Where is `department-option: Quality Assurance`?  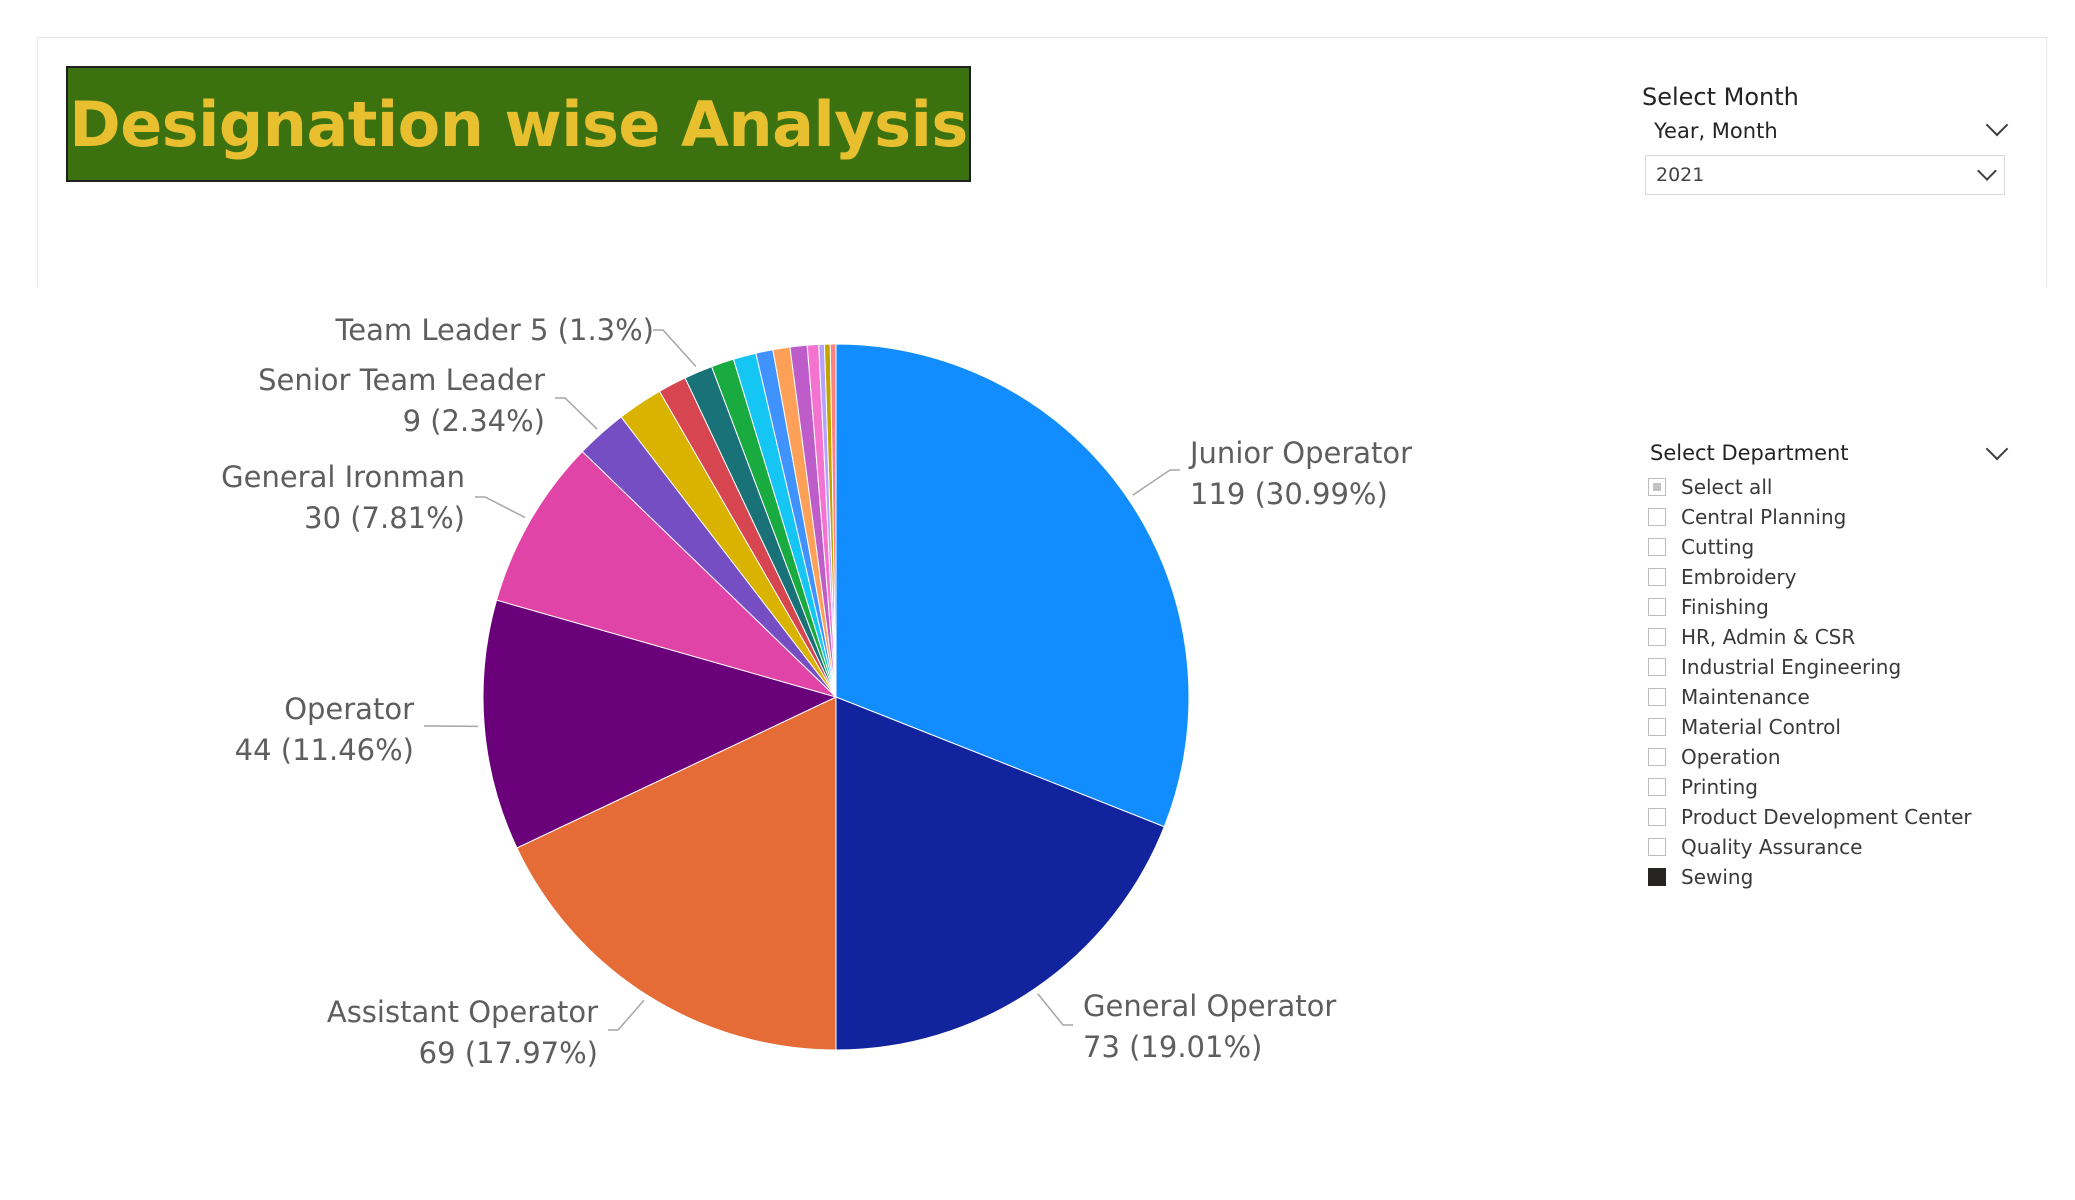 department-option: Quality Assurance is located at coordinates (1755, 847).